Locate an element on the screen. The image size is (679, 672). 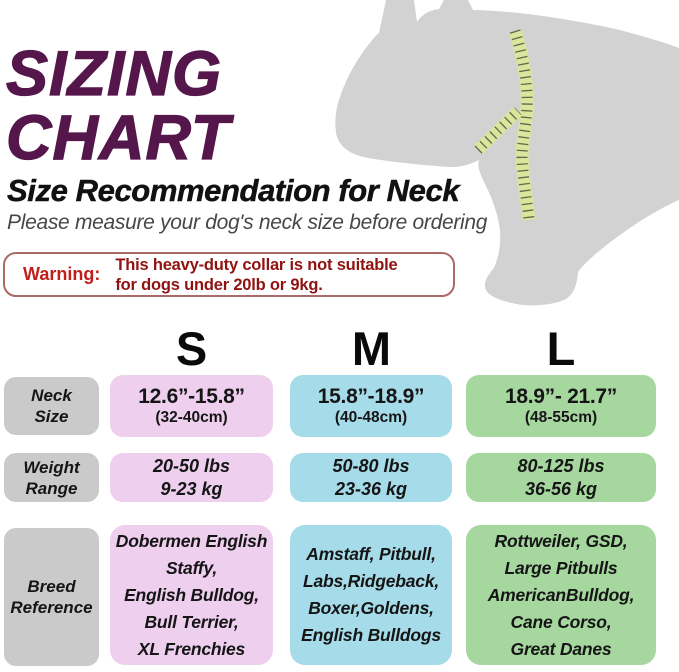
size-column-header-l: L is located at coordinates (561, 348).